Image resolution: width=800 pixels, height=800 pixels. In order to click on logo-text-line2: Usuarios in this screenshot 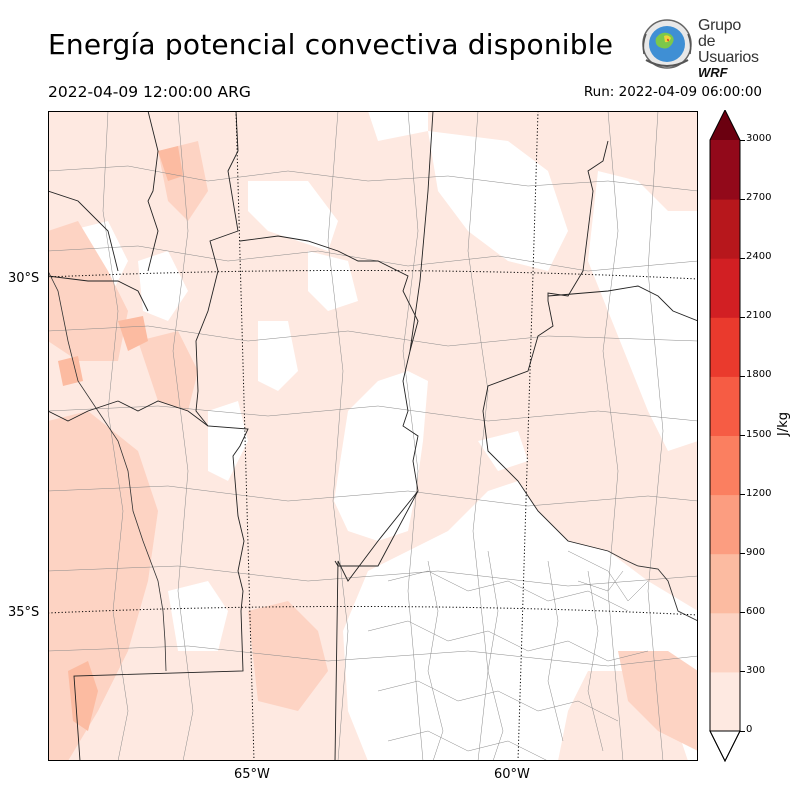, I will do `click(728, 57)`.